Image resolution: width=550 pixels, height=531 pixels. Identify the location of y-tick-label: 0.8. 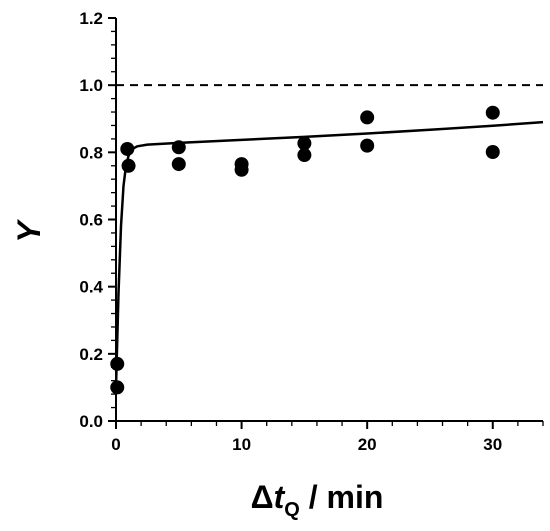
(91, 152).